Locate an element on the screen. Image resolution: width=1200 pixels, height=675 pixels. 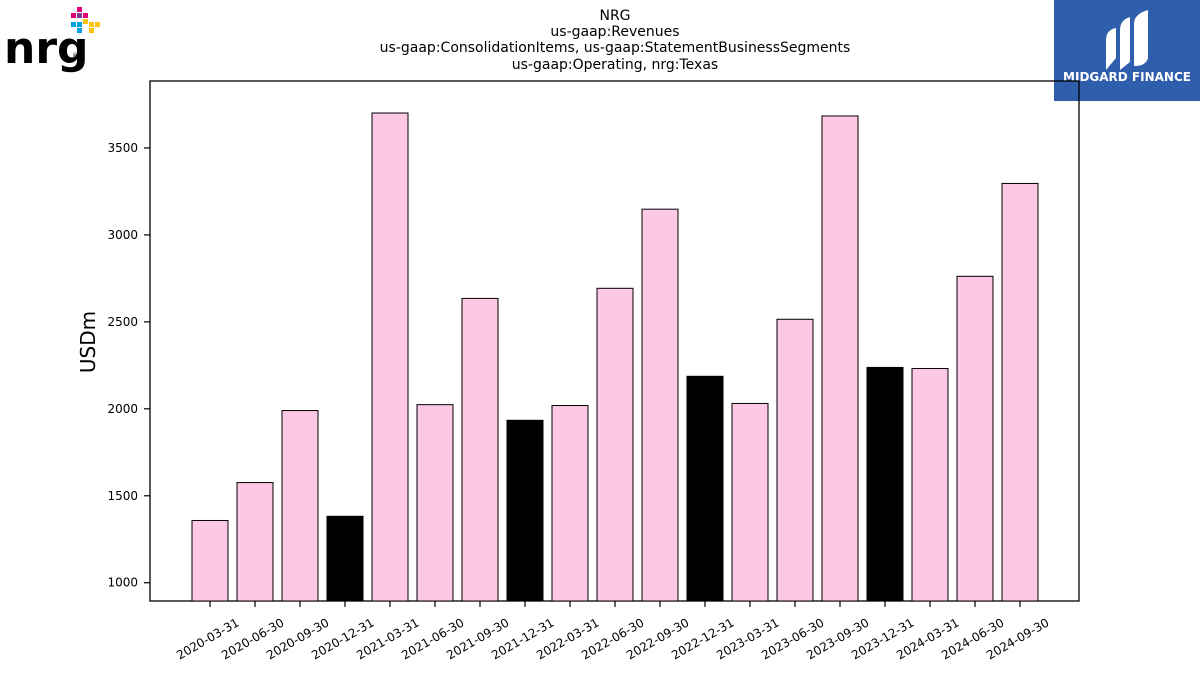
nrg-logo-mark-icon is located at coordinates (85, 20).